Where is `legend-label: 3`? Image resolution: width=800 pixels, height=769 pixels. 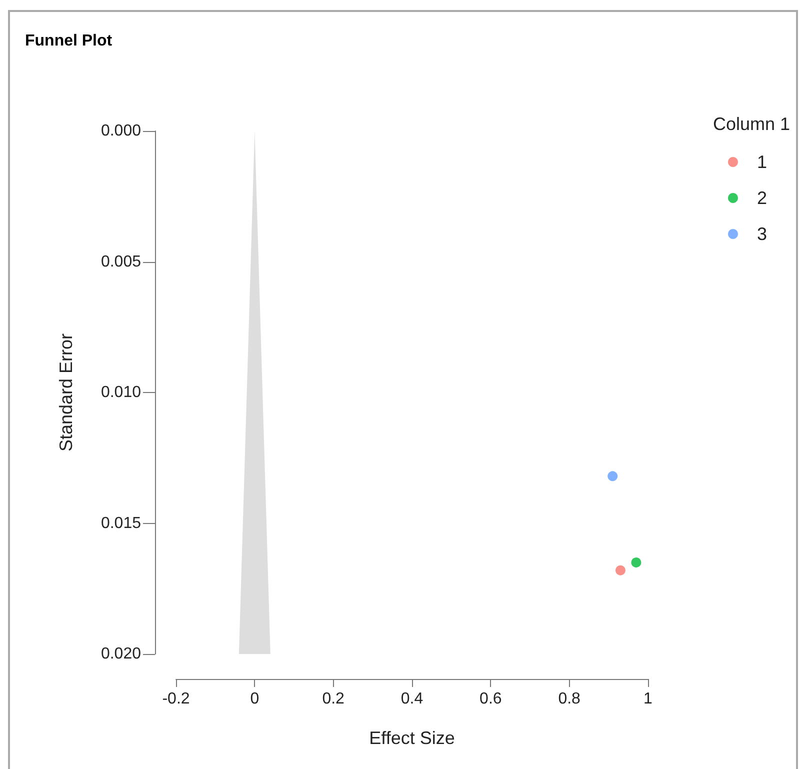 legend-label: 3 is located at coordinates (762, 234).